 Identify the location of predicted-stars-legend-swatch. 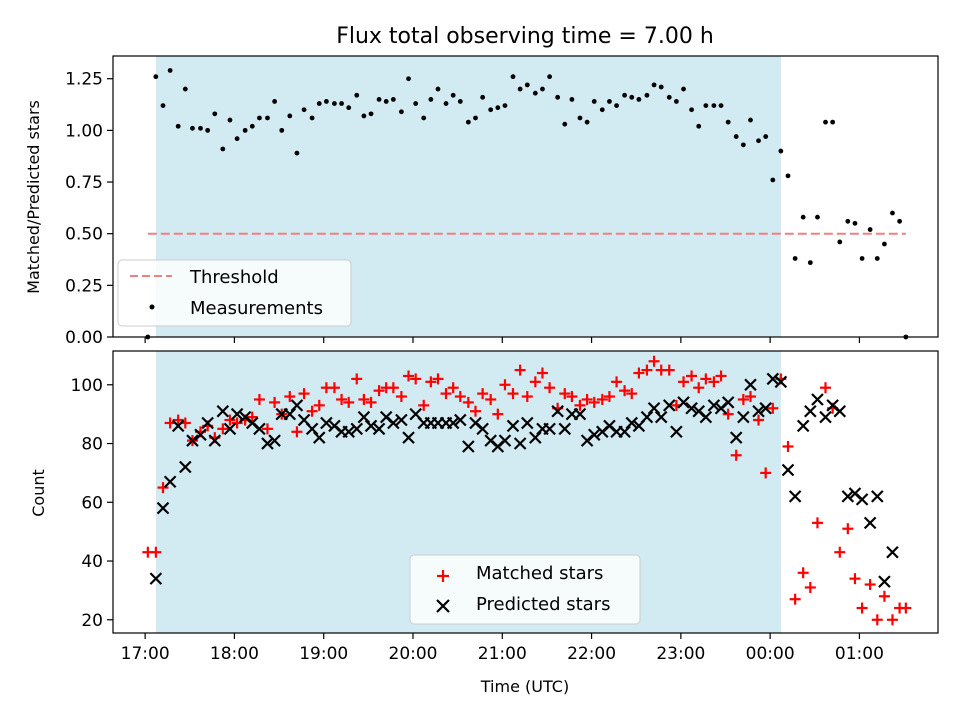
(443, 606).